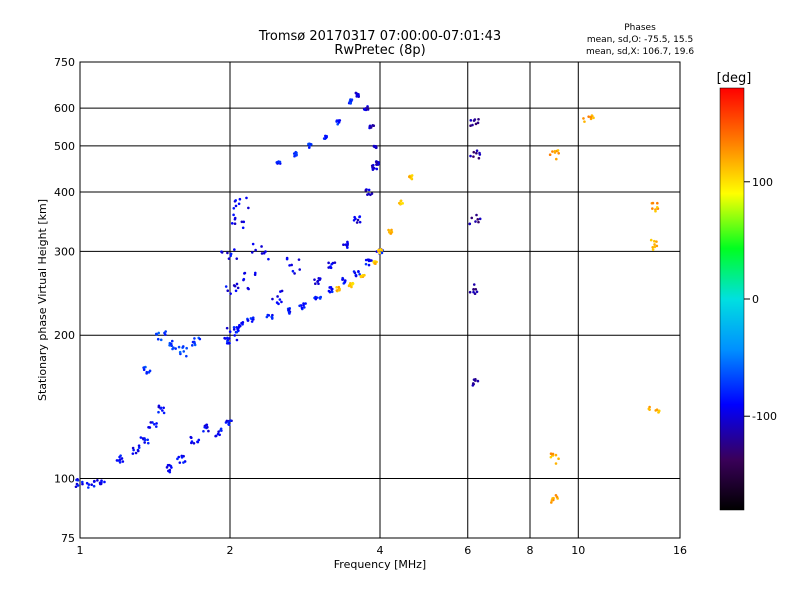  Describe the element at coordinates (578, 550) in the screenshot. I see `x-tick-label: 10` at that location.